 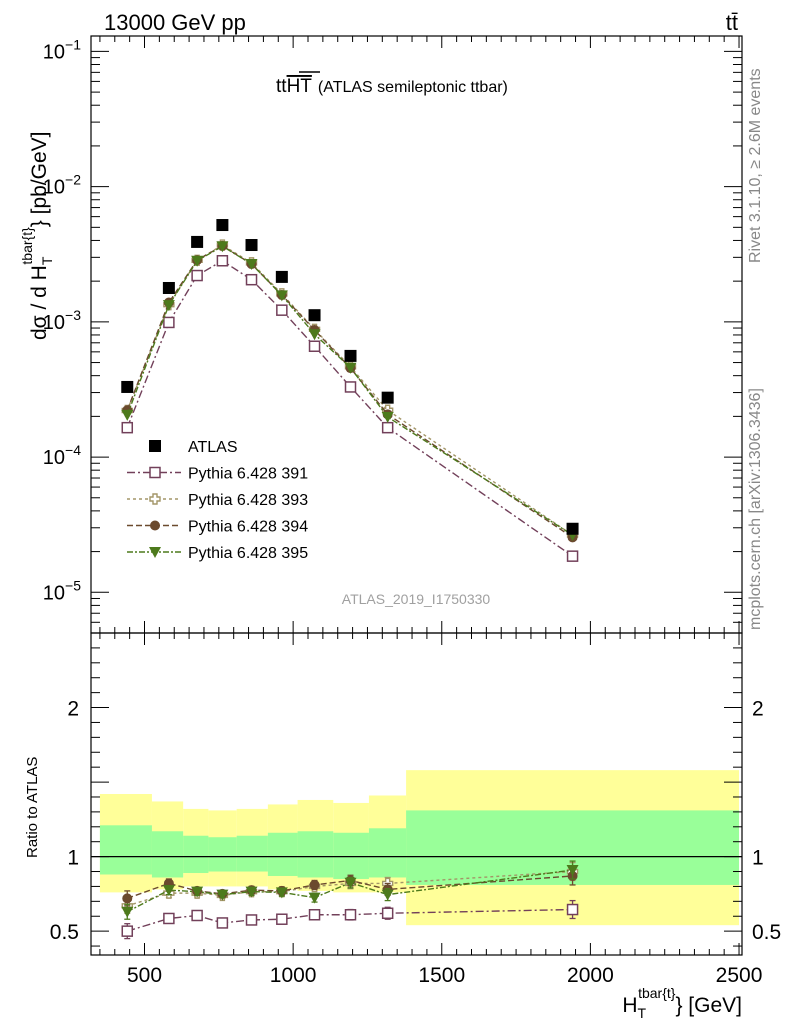 I want to click on collision-energy-label: 13000 GeV pp, so click(x=175, y=22).